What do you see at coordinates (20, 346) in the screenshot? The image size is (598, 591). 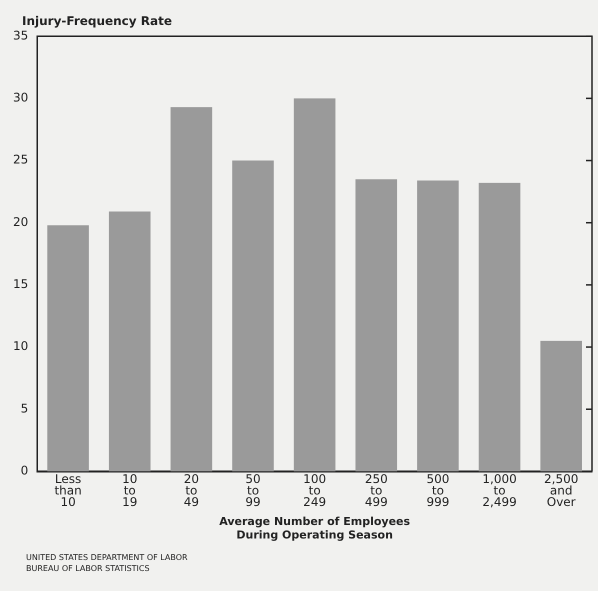 I see `y-tick-label: 10` at bounding box center [20, 346].